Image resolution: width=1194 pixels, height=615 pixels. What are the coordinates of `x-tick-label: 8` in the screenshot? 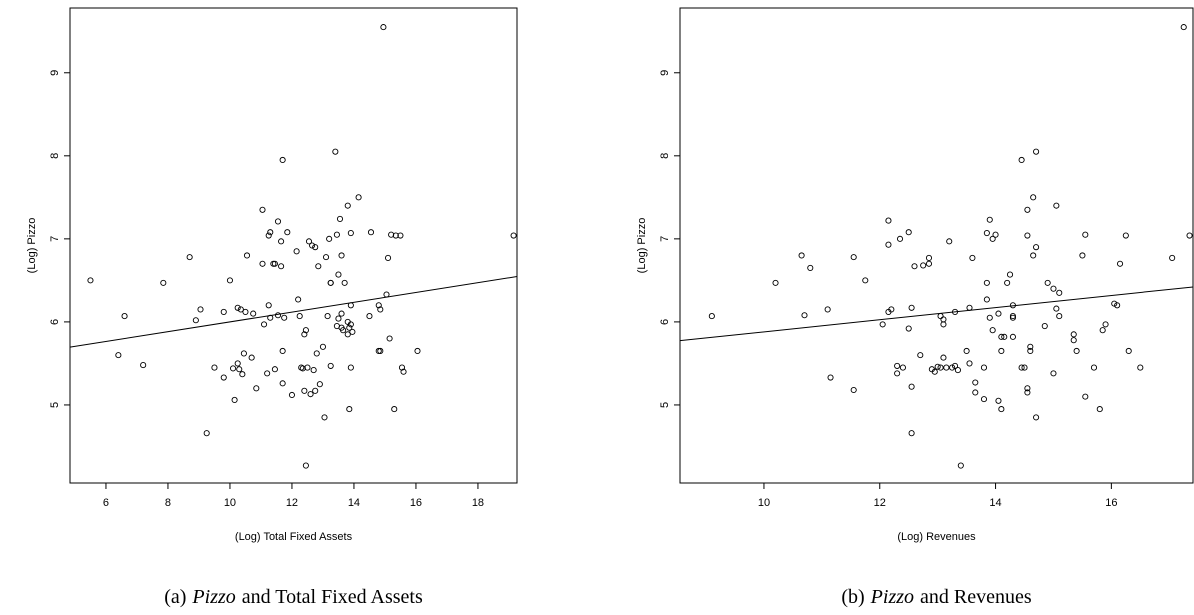 It's located at (168, 503).